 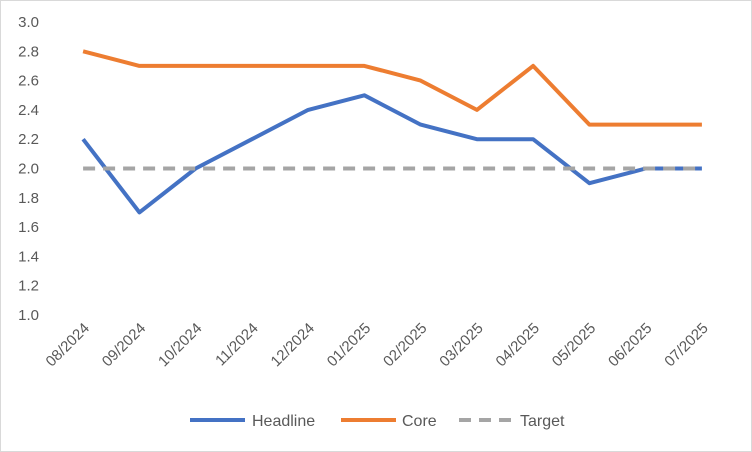 What do you see at coordinates (28, 110) in the screenshot?
I see `y-tick-label: 2.4` at bounding box center [28, 110].